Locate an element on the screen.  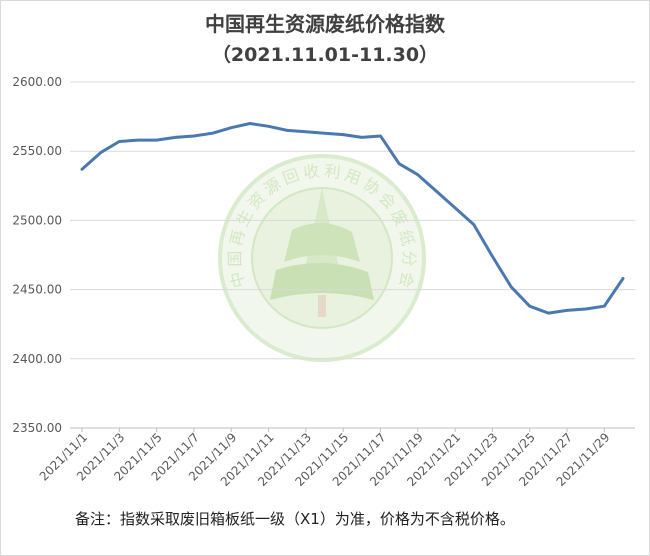
watermark-char: 中 is located at coordinates (238, 280).